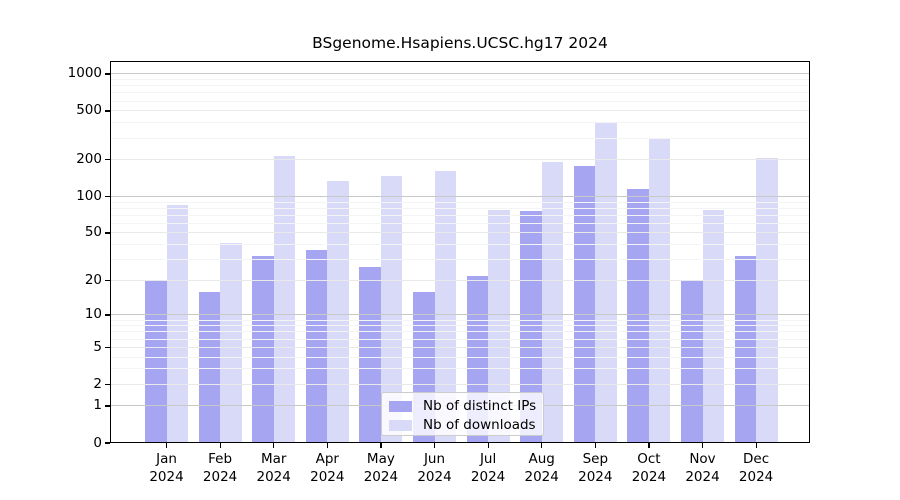 The width and height of the screenshot is (900, 500). Describe the element at coordinates (702, 468) in the screenshot. I see `x-tick-label-nov: Nov 2024` at that location.